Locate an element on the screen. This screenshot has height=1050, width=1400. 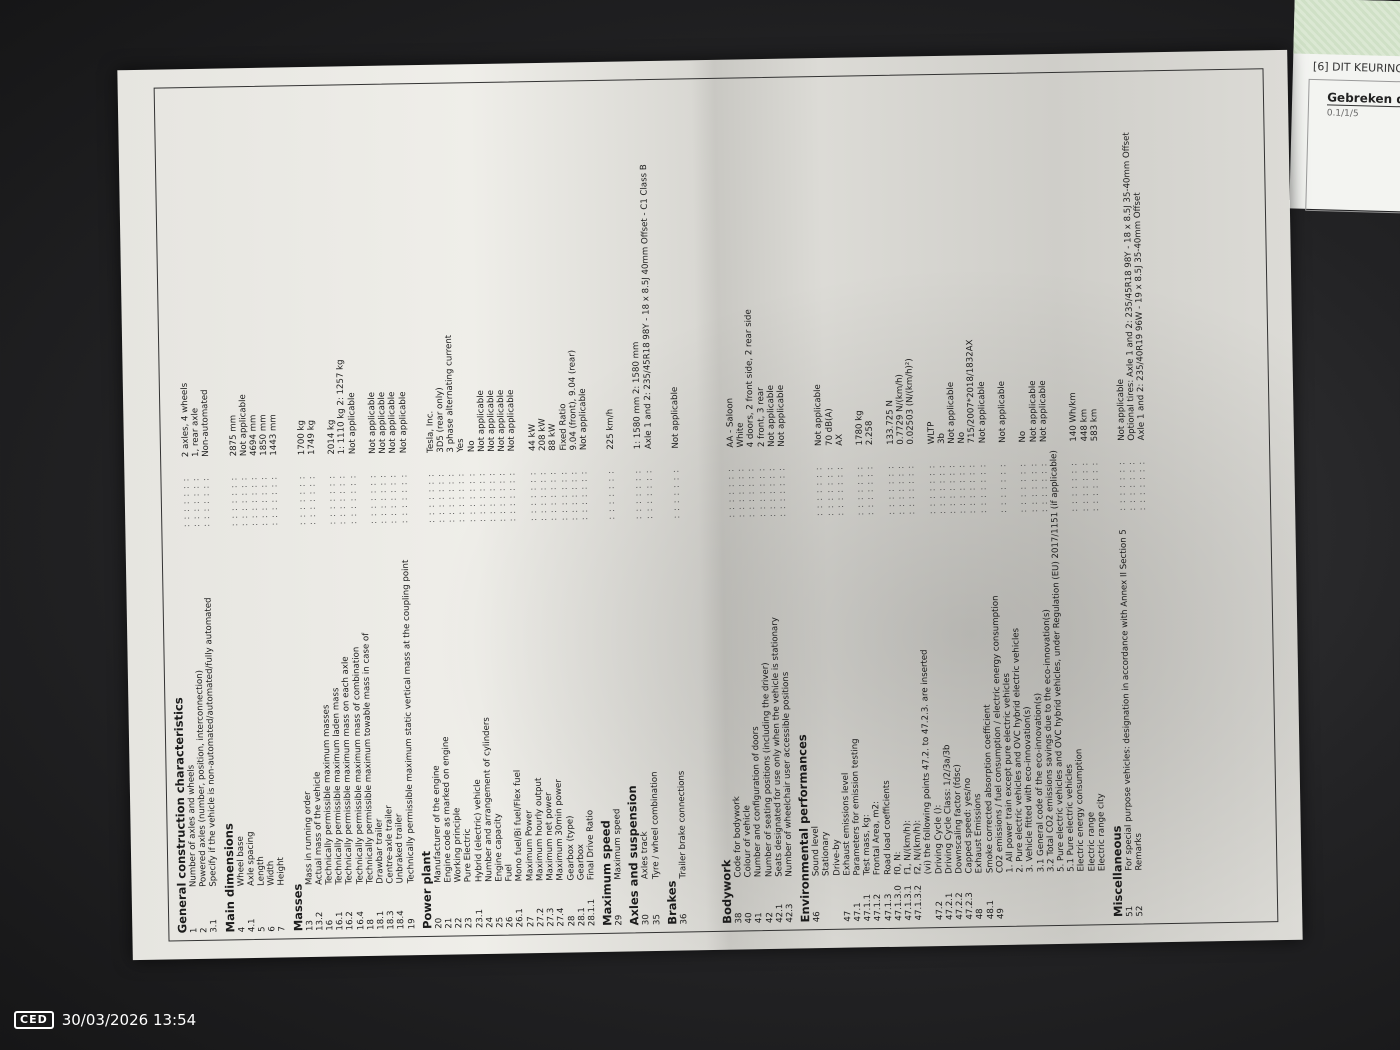
timestamp: 30/03/2026 13:54 is located at coordinates (129, 1020).